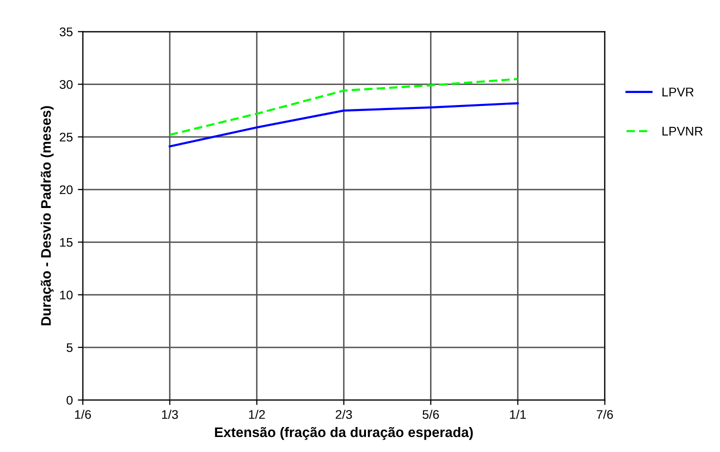  What do you see at coordinates (83, 414) in the screenshot?
I see `x-tick-label: 1/6` at bounding box center [83, 414].